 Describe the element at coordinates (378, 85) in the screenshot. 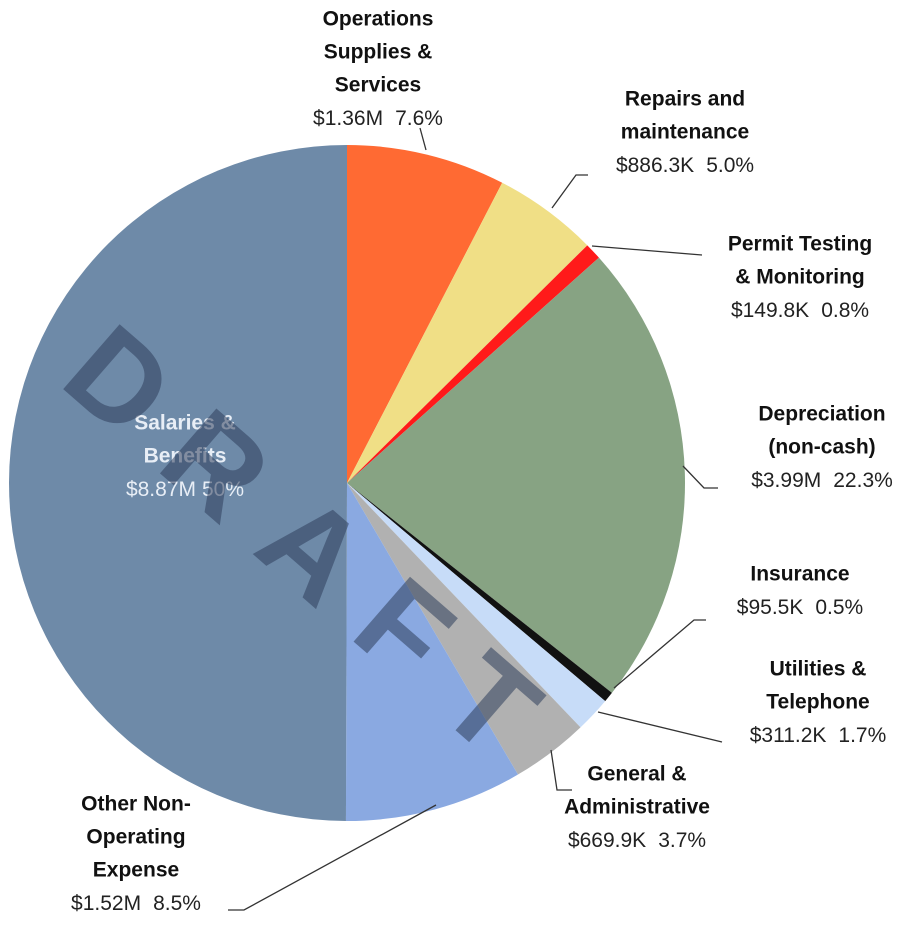

I see `slice-label: Services` at that location.